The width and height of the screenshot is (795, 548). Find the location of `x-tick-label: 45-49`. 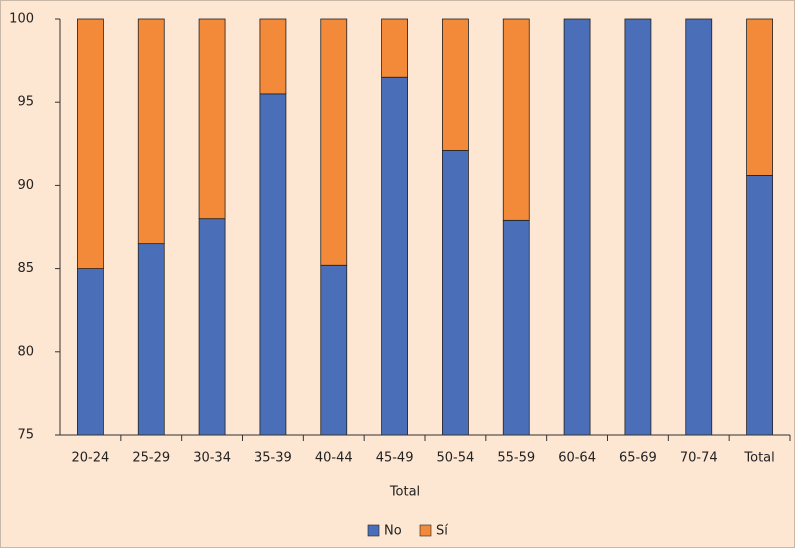

x-tick-label: 45-49 is located at coordinates (395, 458).